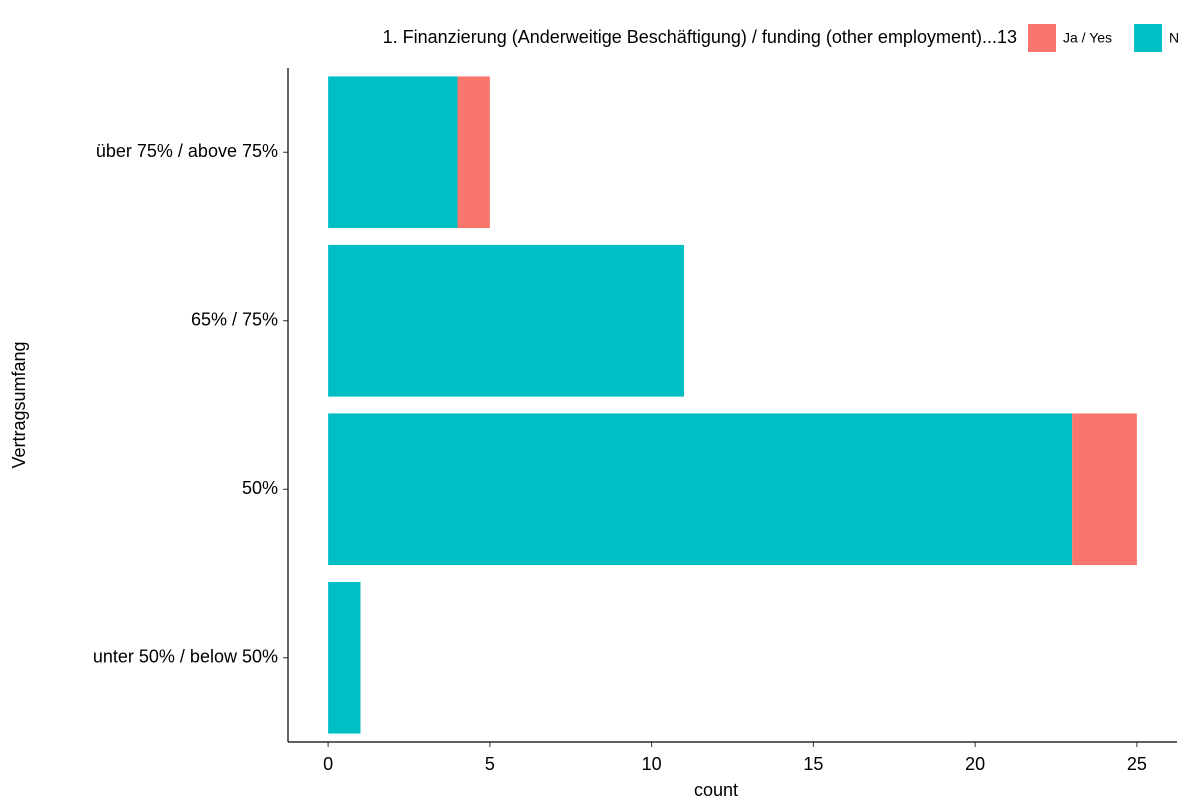 This screenshot has width=1198, height=803. Describe the element at coordinates (187, 151) in the screenshot. I see `y-tick-label: über 75% / above 75%` at that location.